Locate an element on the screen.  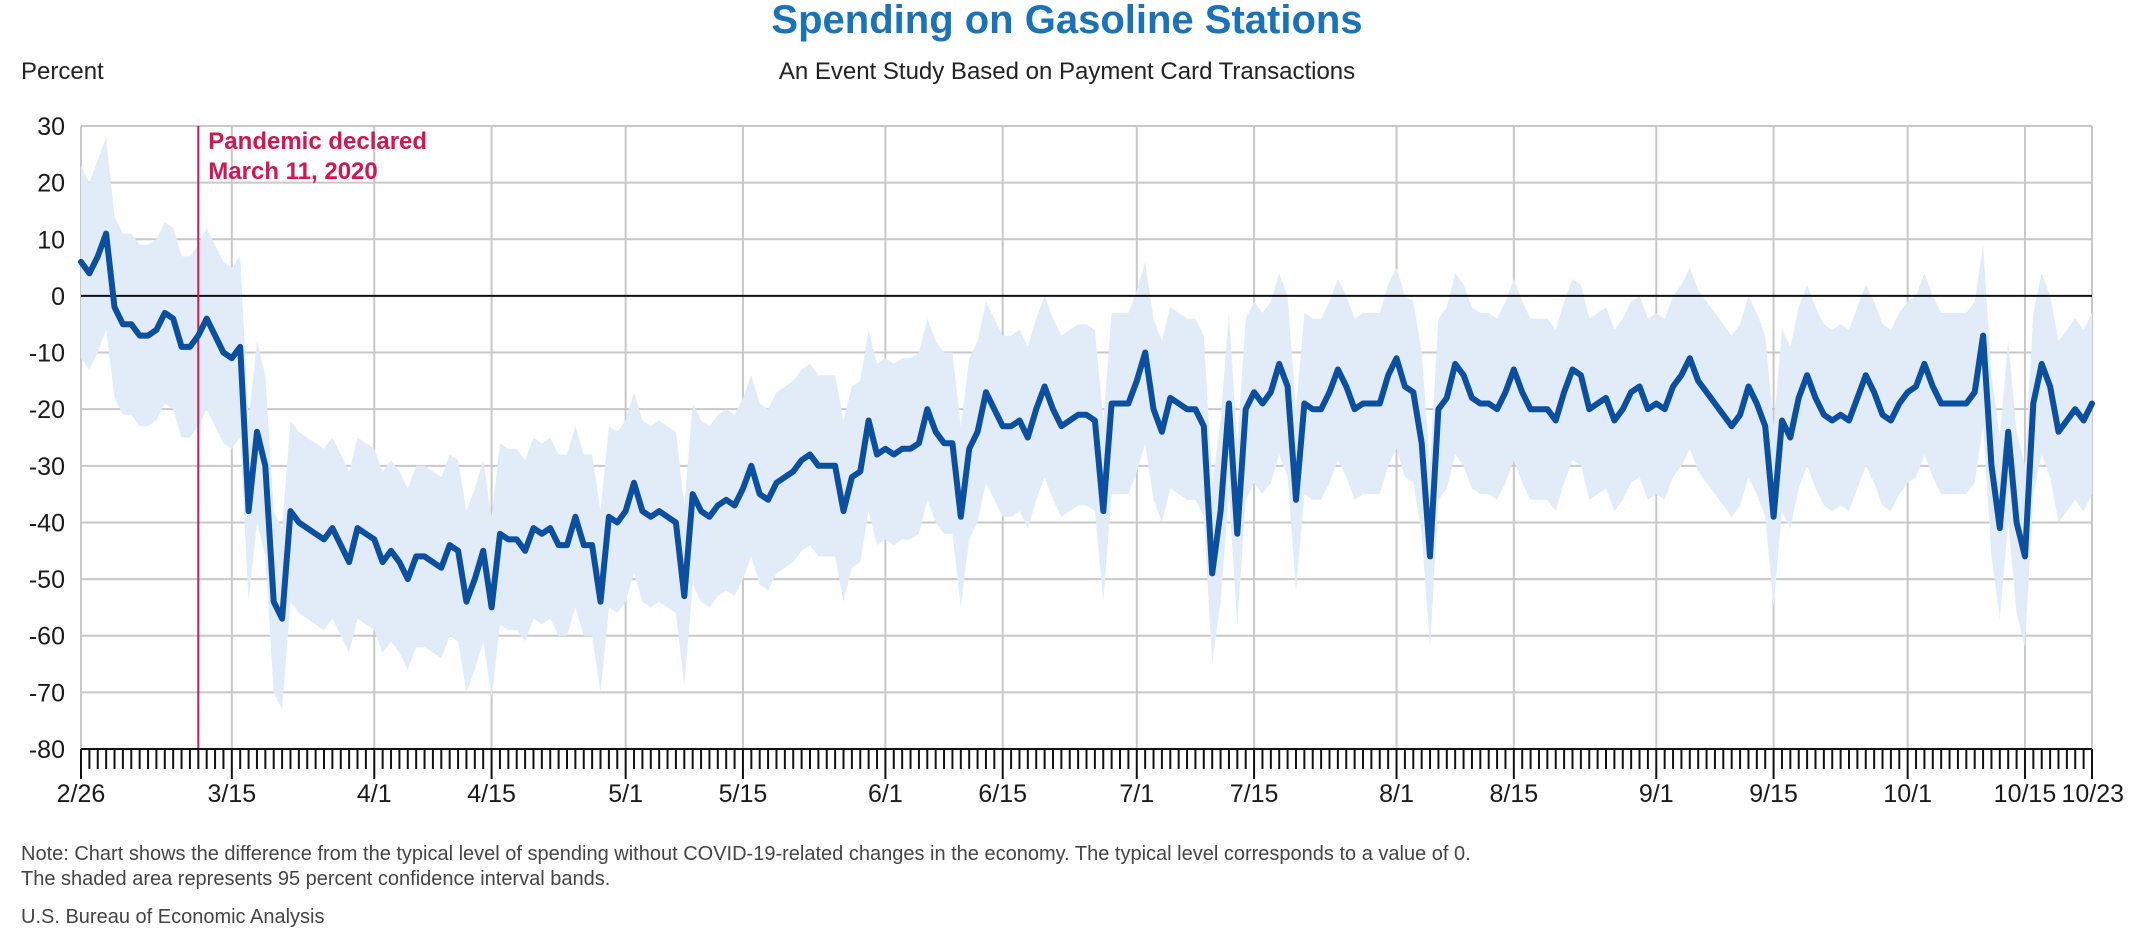
y-tick-label: -50 is located at coordinates (47, 580).